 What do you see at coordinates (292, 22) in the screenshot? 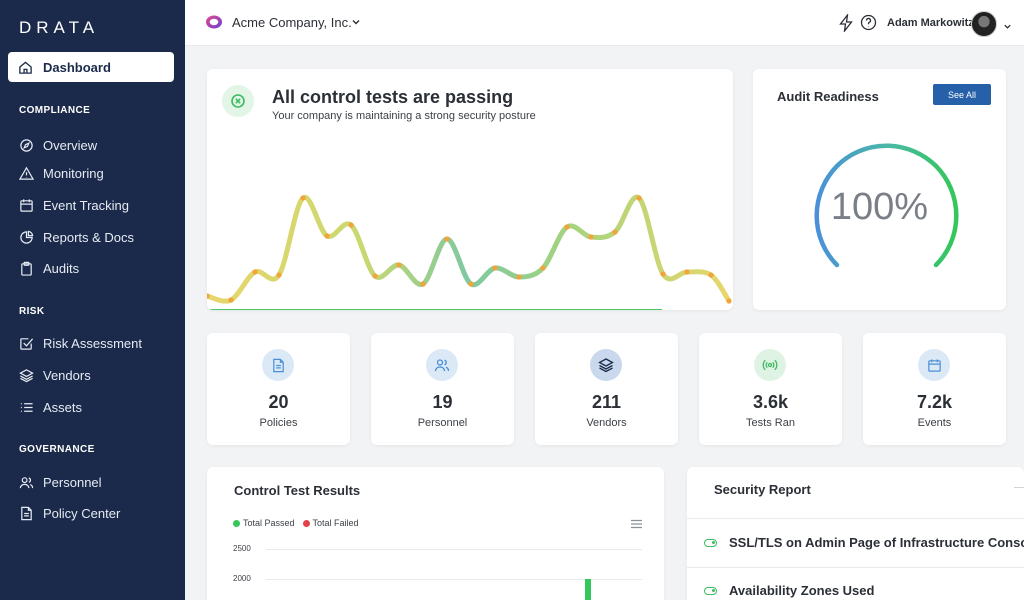
I see `company-selector: Acme Company, Inc.` at bounding box center [292, 22].